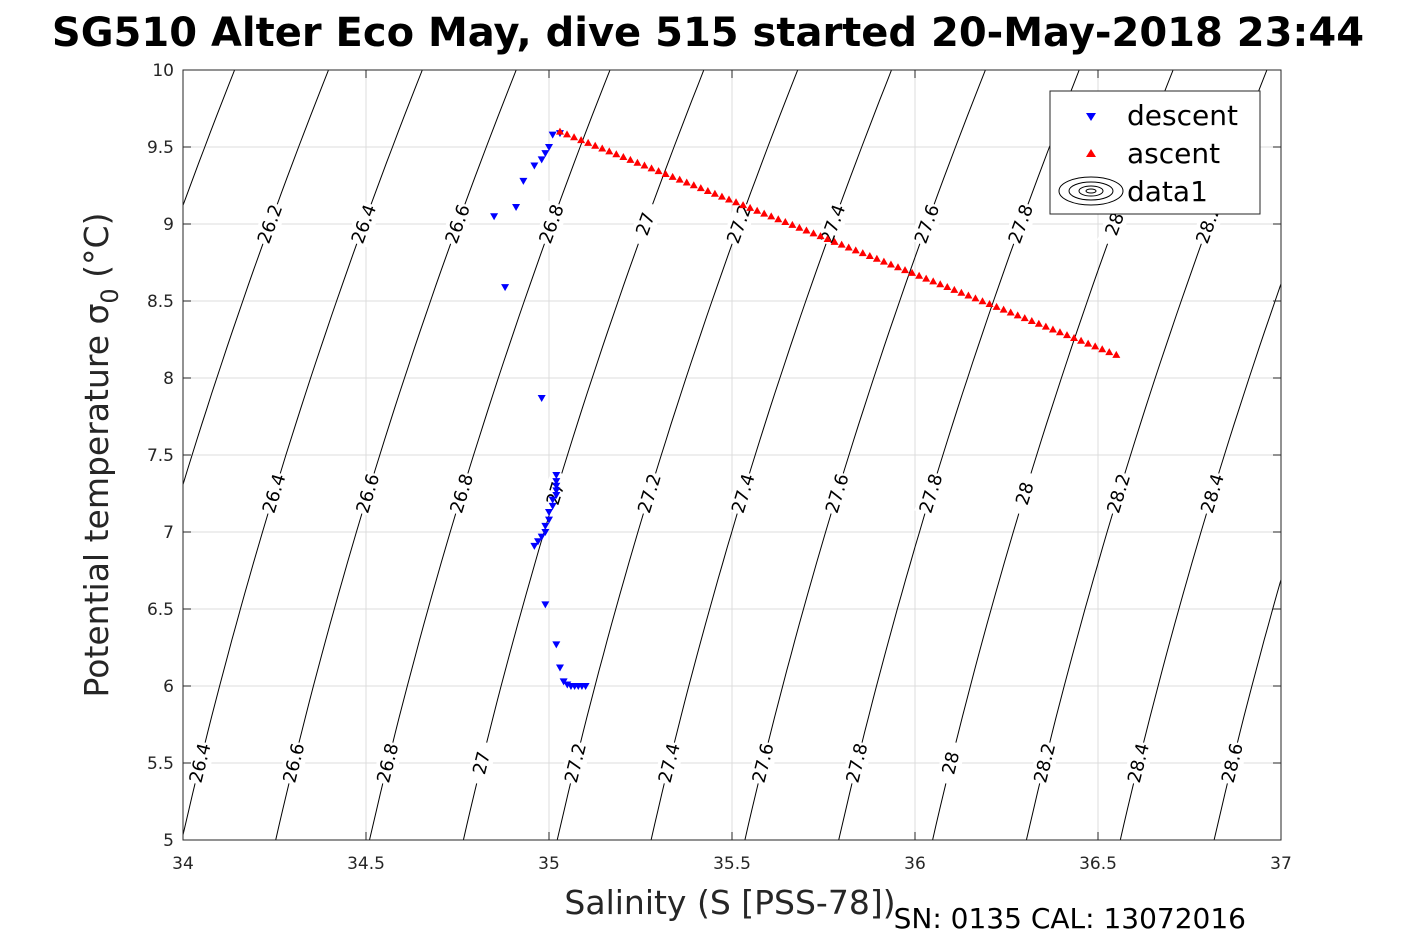  I want to click on legend: descent ascent data1, so click(1155, 152).